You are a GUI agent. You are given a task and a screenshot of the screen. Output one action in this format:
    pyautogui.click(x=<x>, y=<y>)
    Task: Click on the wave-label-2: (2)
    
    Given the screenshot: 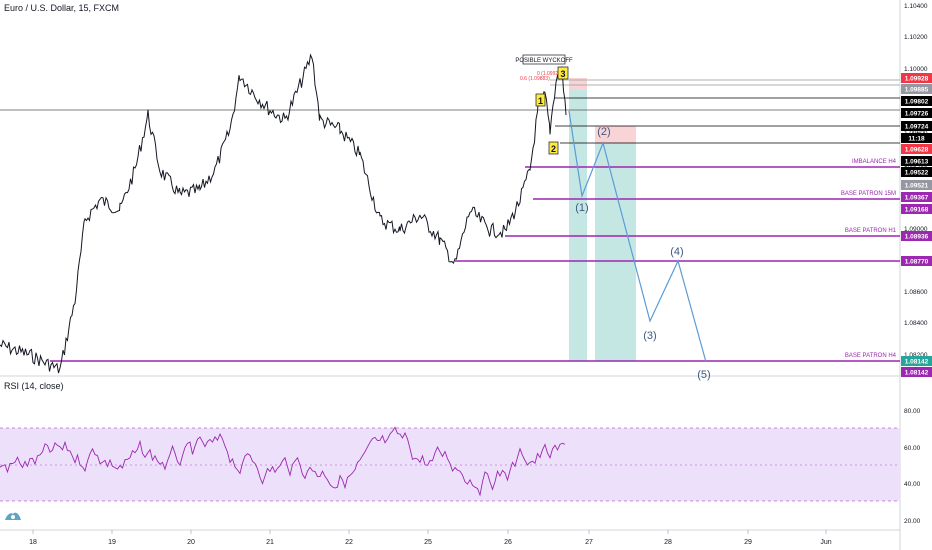 What is the action you would take?
    pyautogui.click(x=603, y=132)
    